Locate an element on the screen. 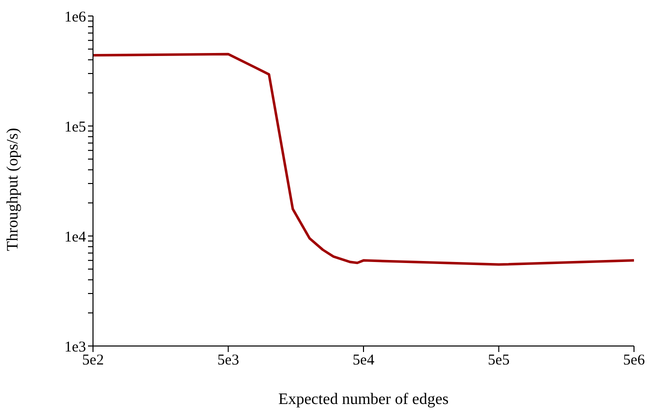  y-tick-label: 1e5 is located at coordinates (75, 127).